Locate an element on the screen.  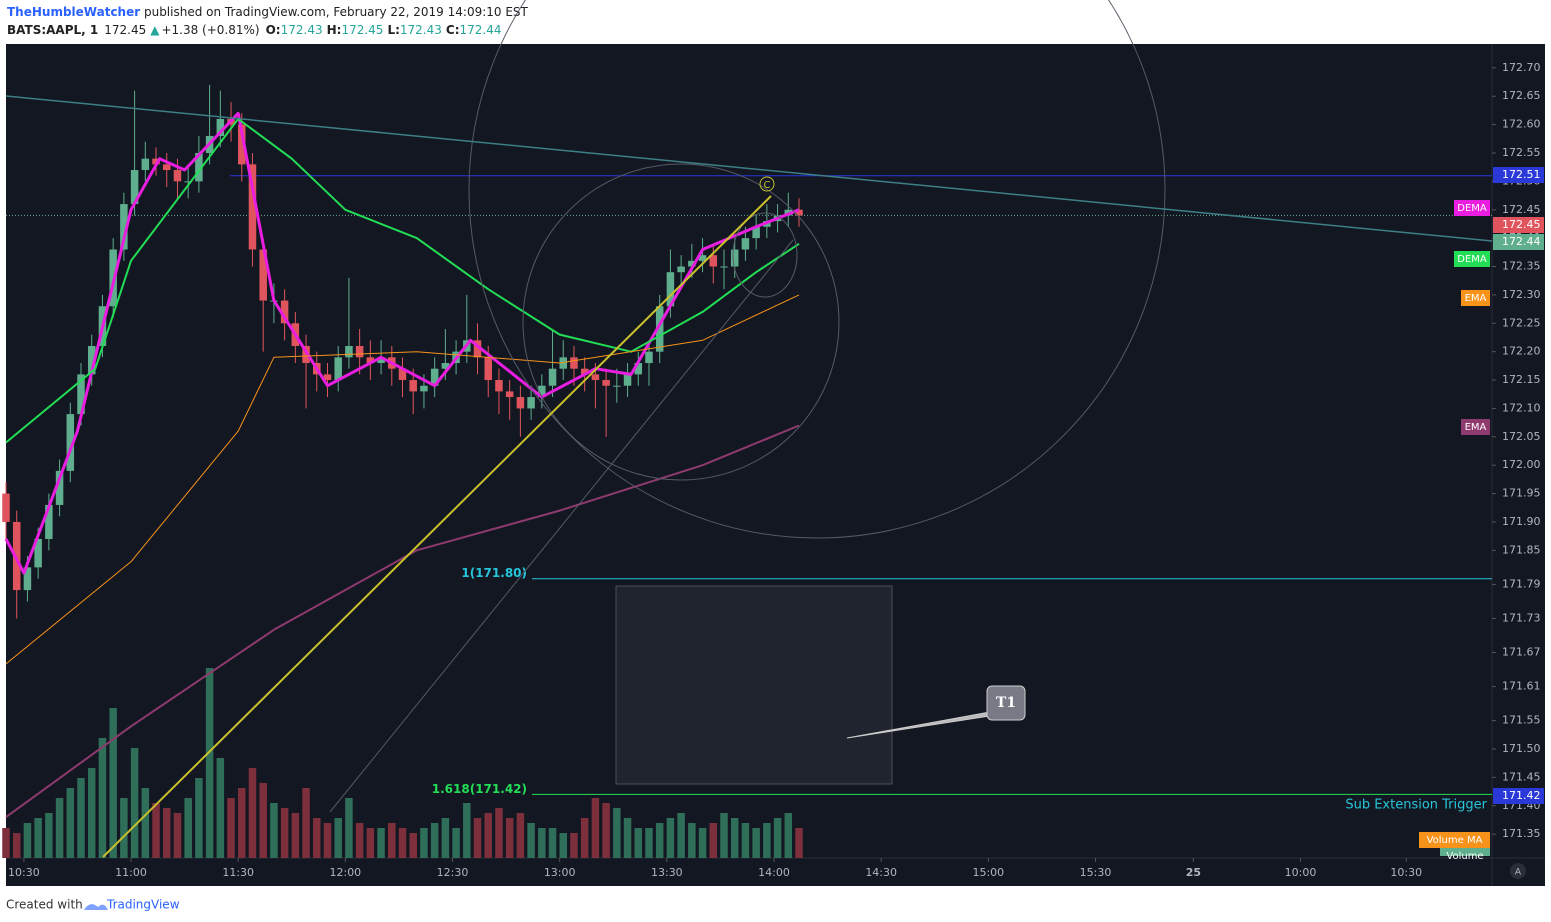
open: 172.43 is located at coordinates (302, 30).